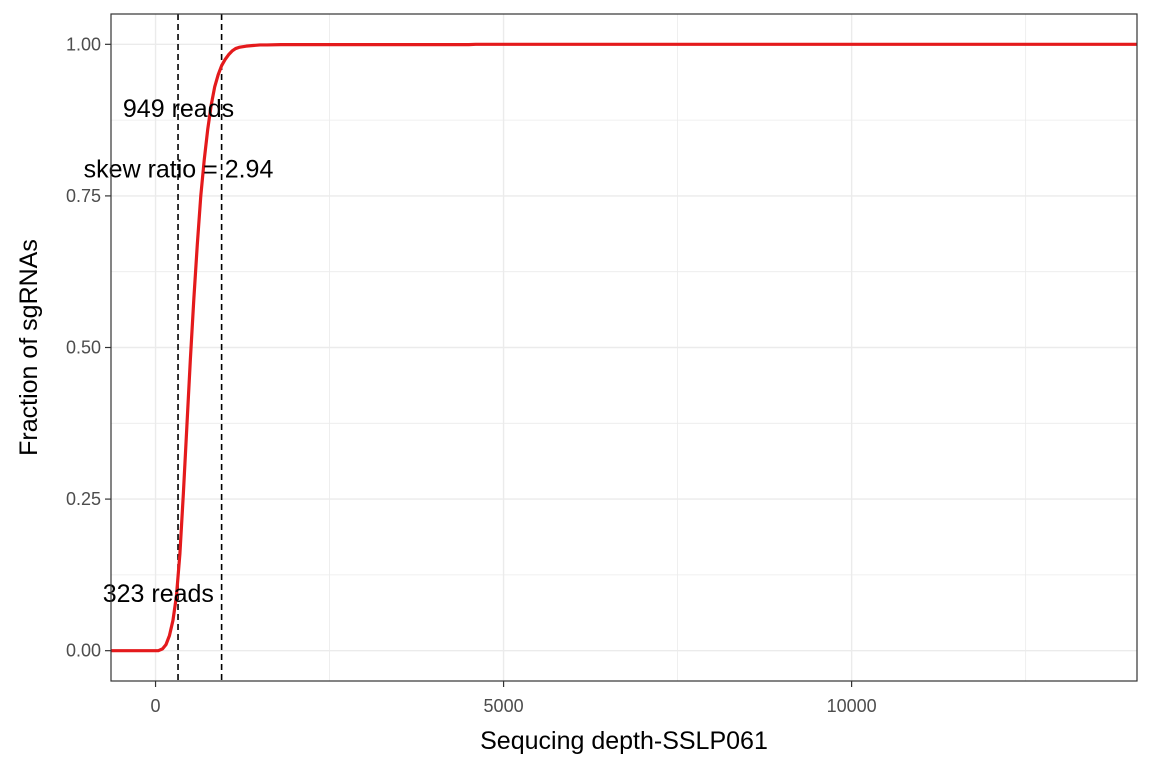 The image size is (1152, 768). I want to click on annotation-0: 949 reads, so click(178, 109).